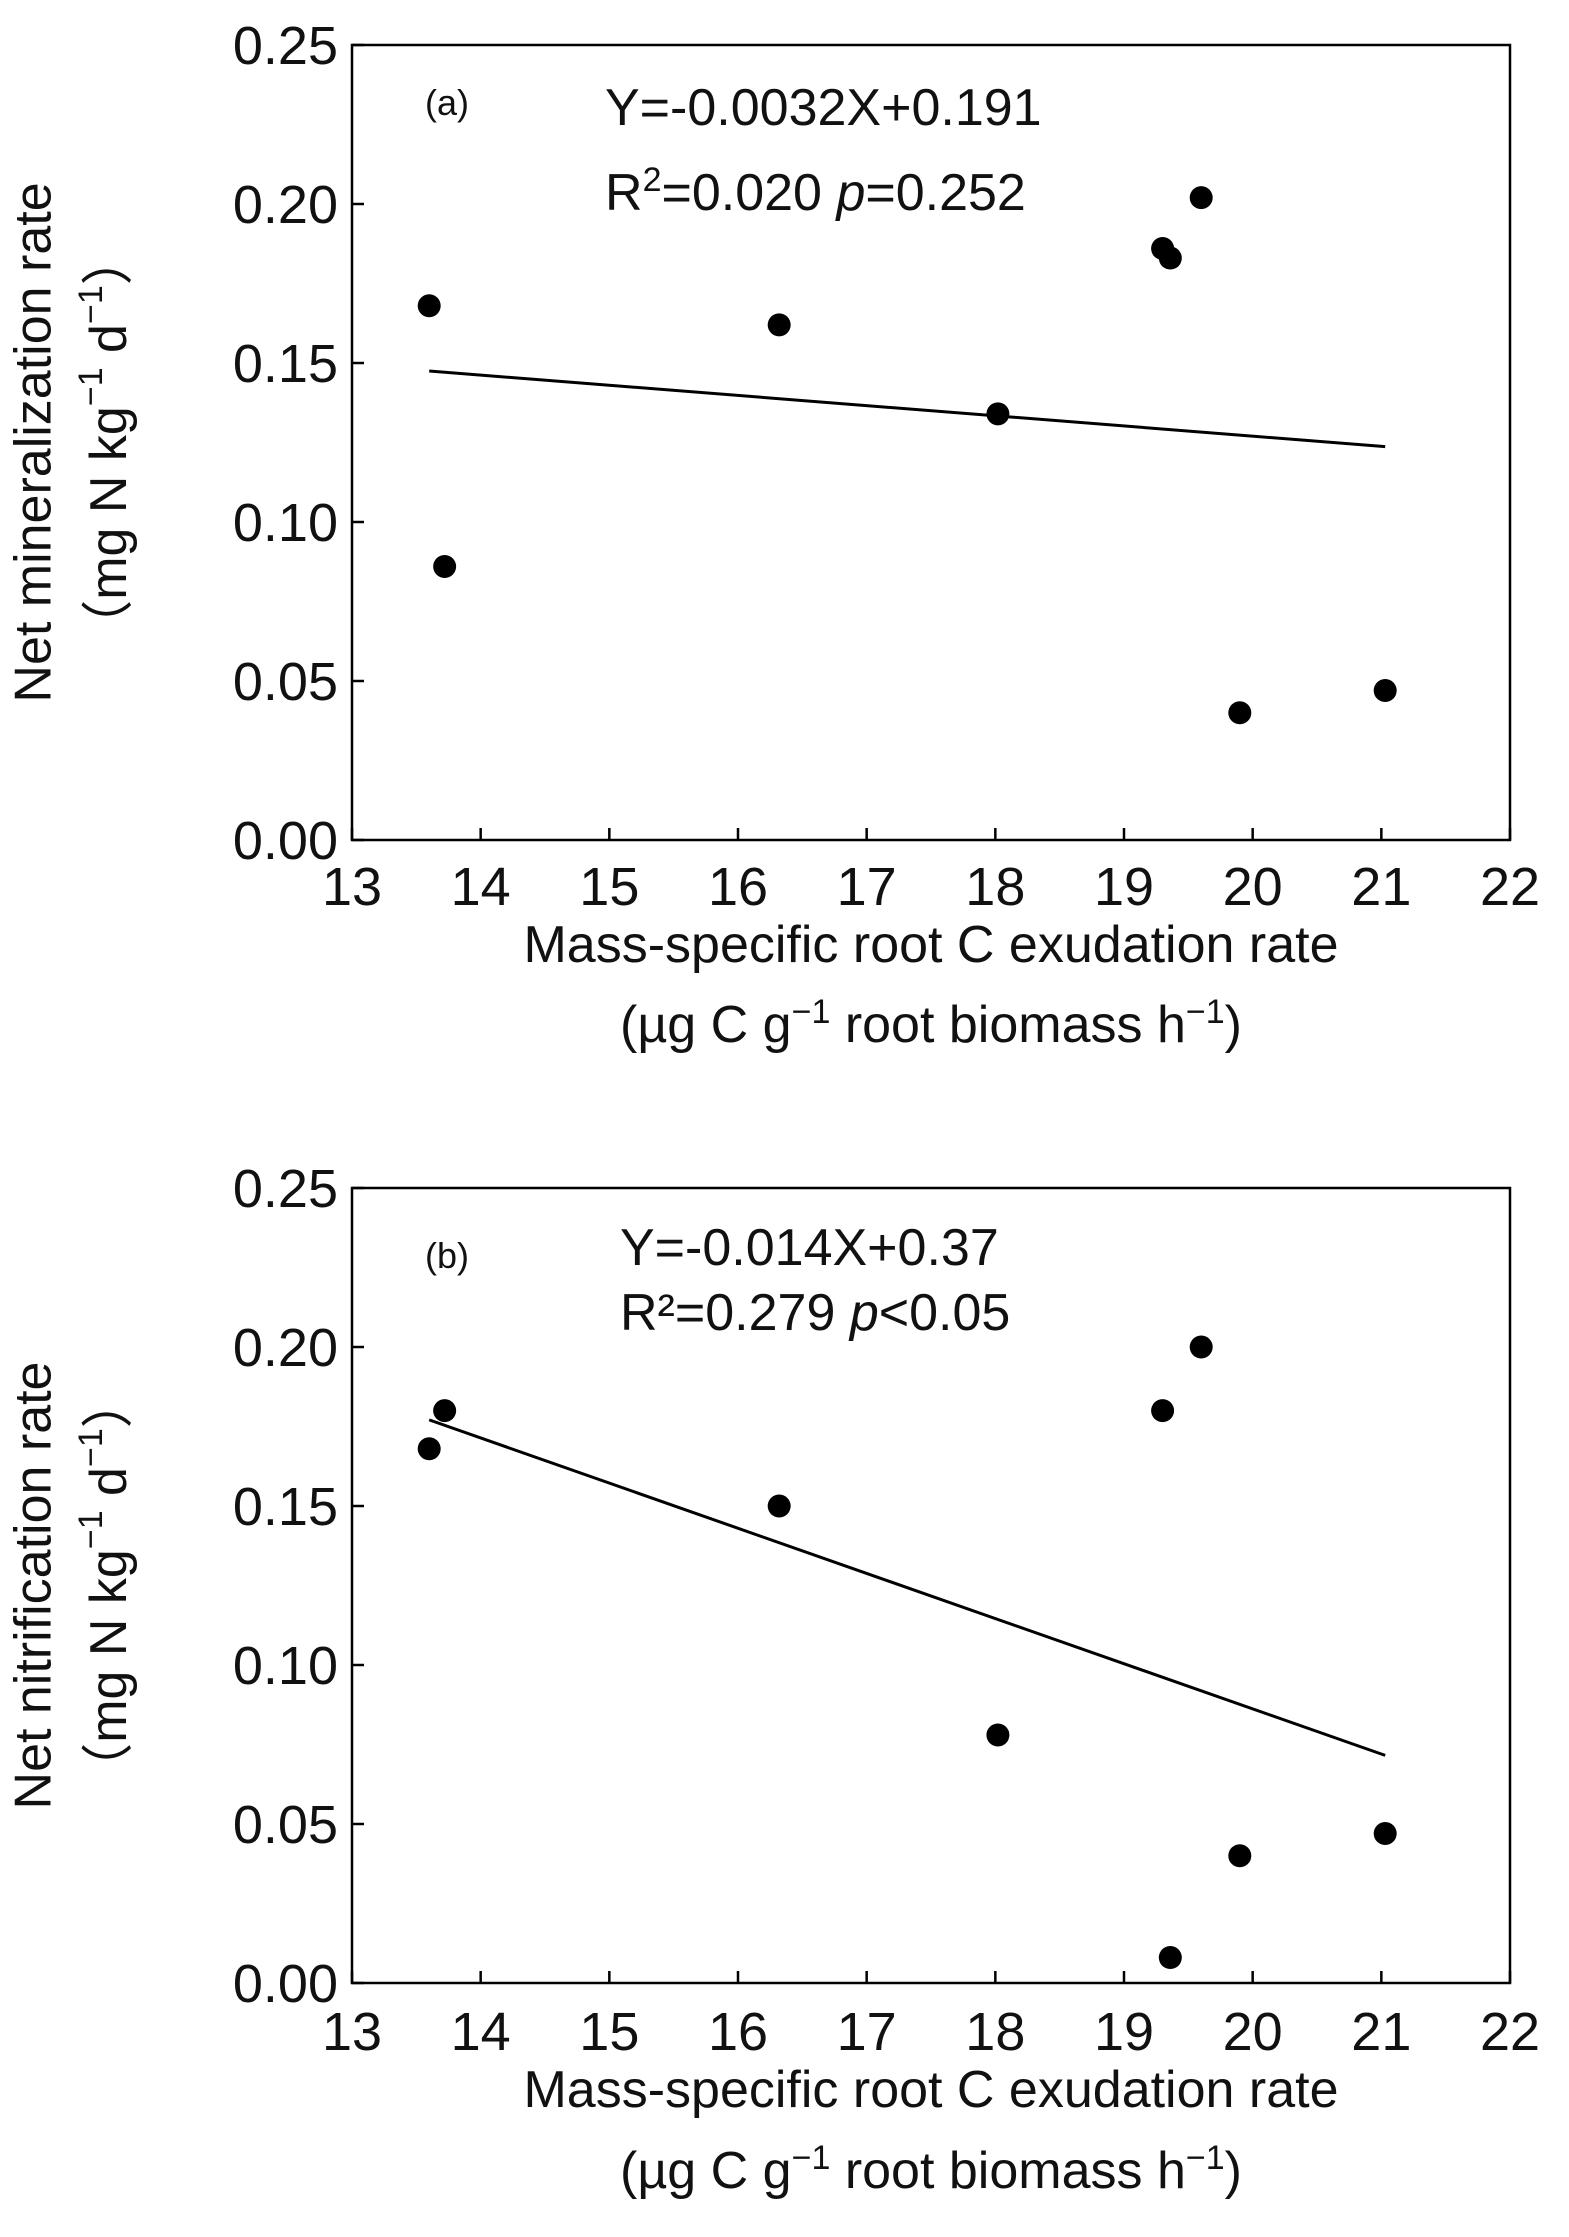  Describe the element at coordinates (34, 1586) in the screenshot. I see `y-axis-label: Net nitrification rate` at that location.